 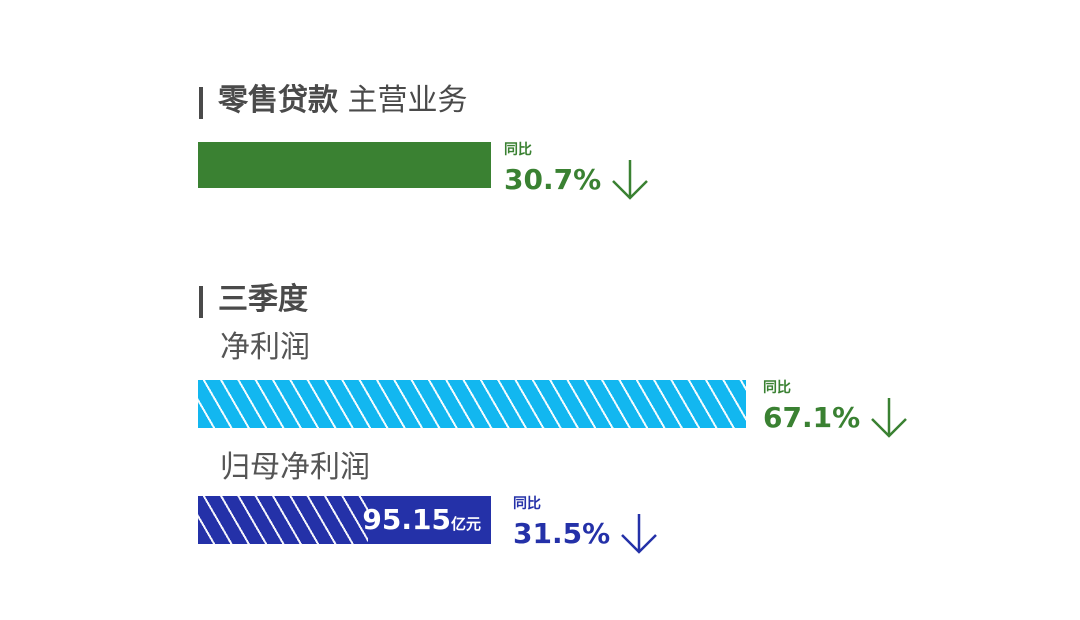 I want to click on parent-net-profit-label: 归母净利润, so click(x=295, y=467).